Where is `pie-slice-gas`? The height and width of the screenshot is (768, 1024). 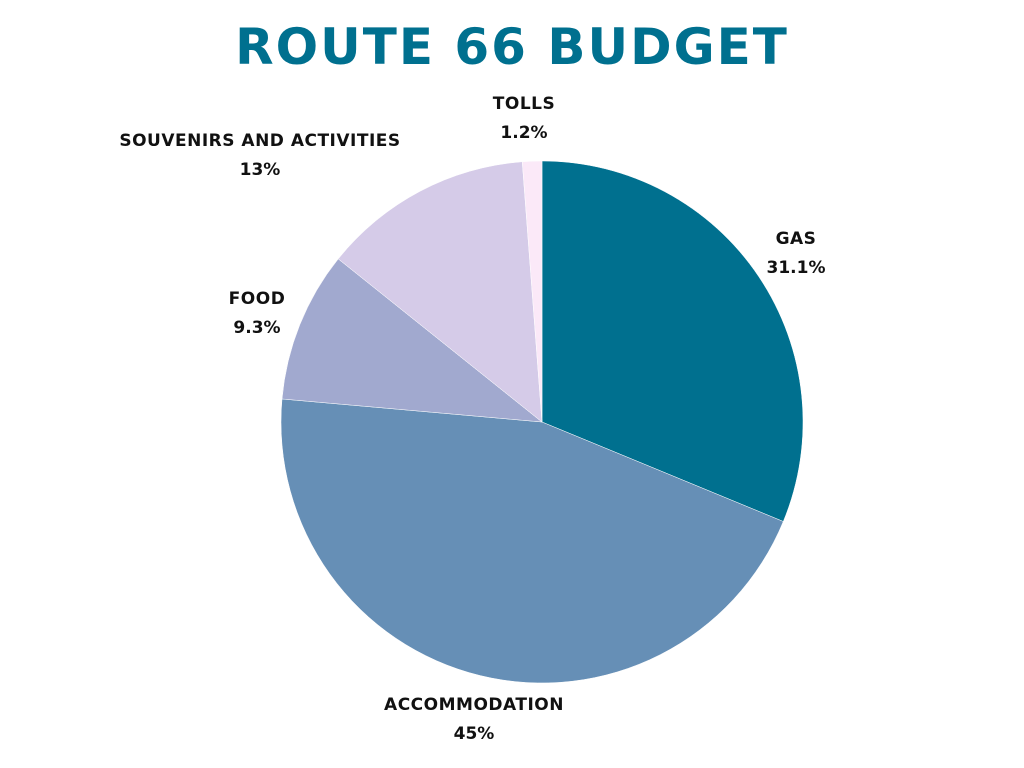
pie-slice-gas is located at coordinates (672, 341).